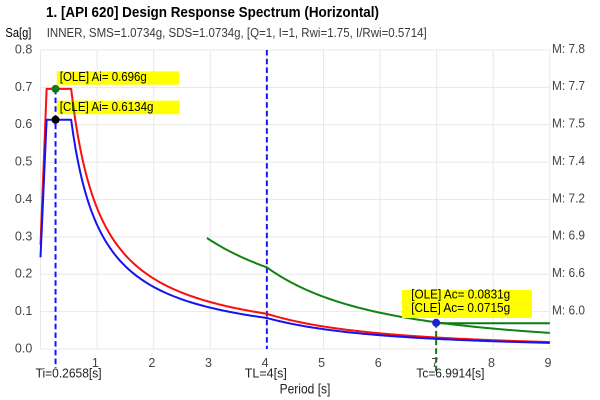 The height and width of the screenshot is (400, 600). What do you see at coordinates (305, 389) in the screenshot?
I see `svg-text: Period [s]` at bounding box center [305, 389].